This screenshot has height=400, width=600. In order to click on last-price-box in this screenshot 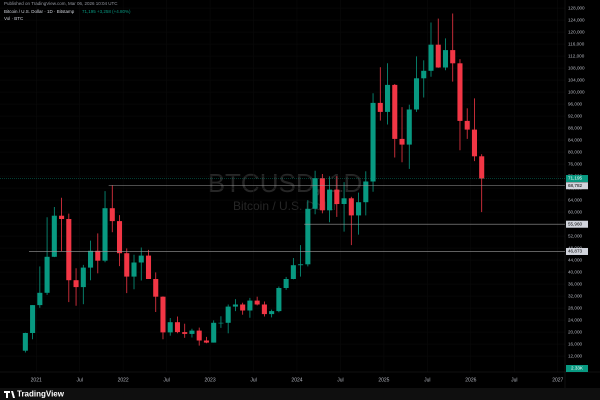, I will do `click(577, 179)`.